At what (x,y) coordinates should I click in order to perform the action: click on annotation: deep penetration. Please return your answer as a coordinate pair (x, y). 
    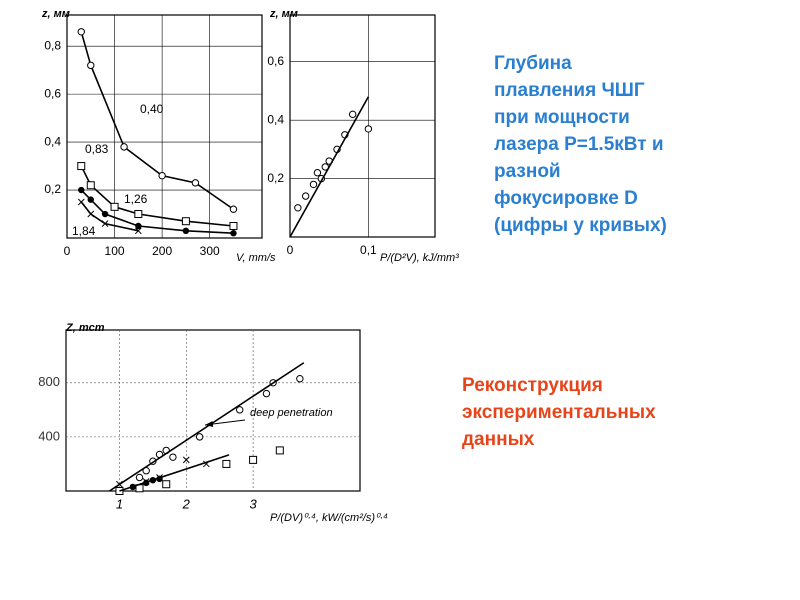
    Looking at the image, I should click on (291, 413).